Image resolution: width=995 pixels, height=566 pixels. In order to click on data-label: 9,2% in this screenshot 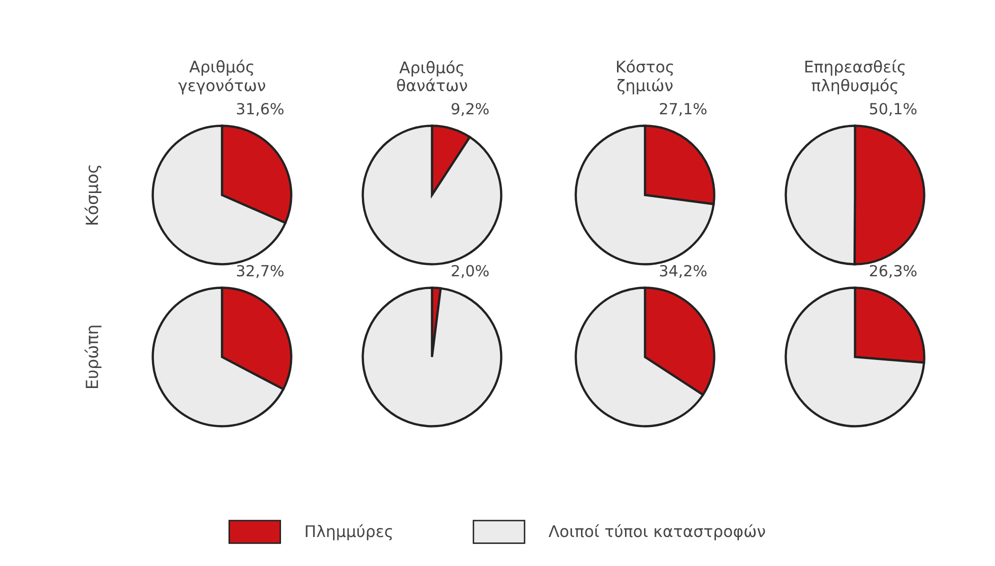, I will do `click(470, 109)`.